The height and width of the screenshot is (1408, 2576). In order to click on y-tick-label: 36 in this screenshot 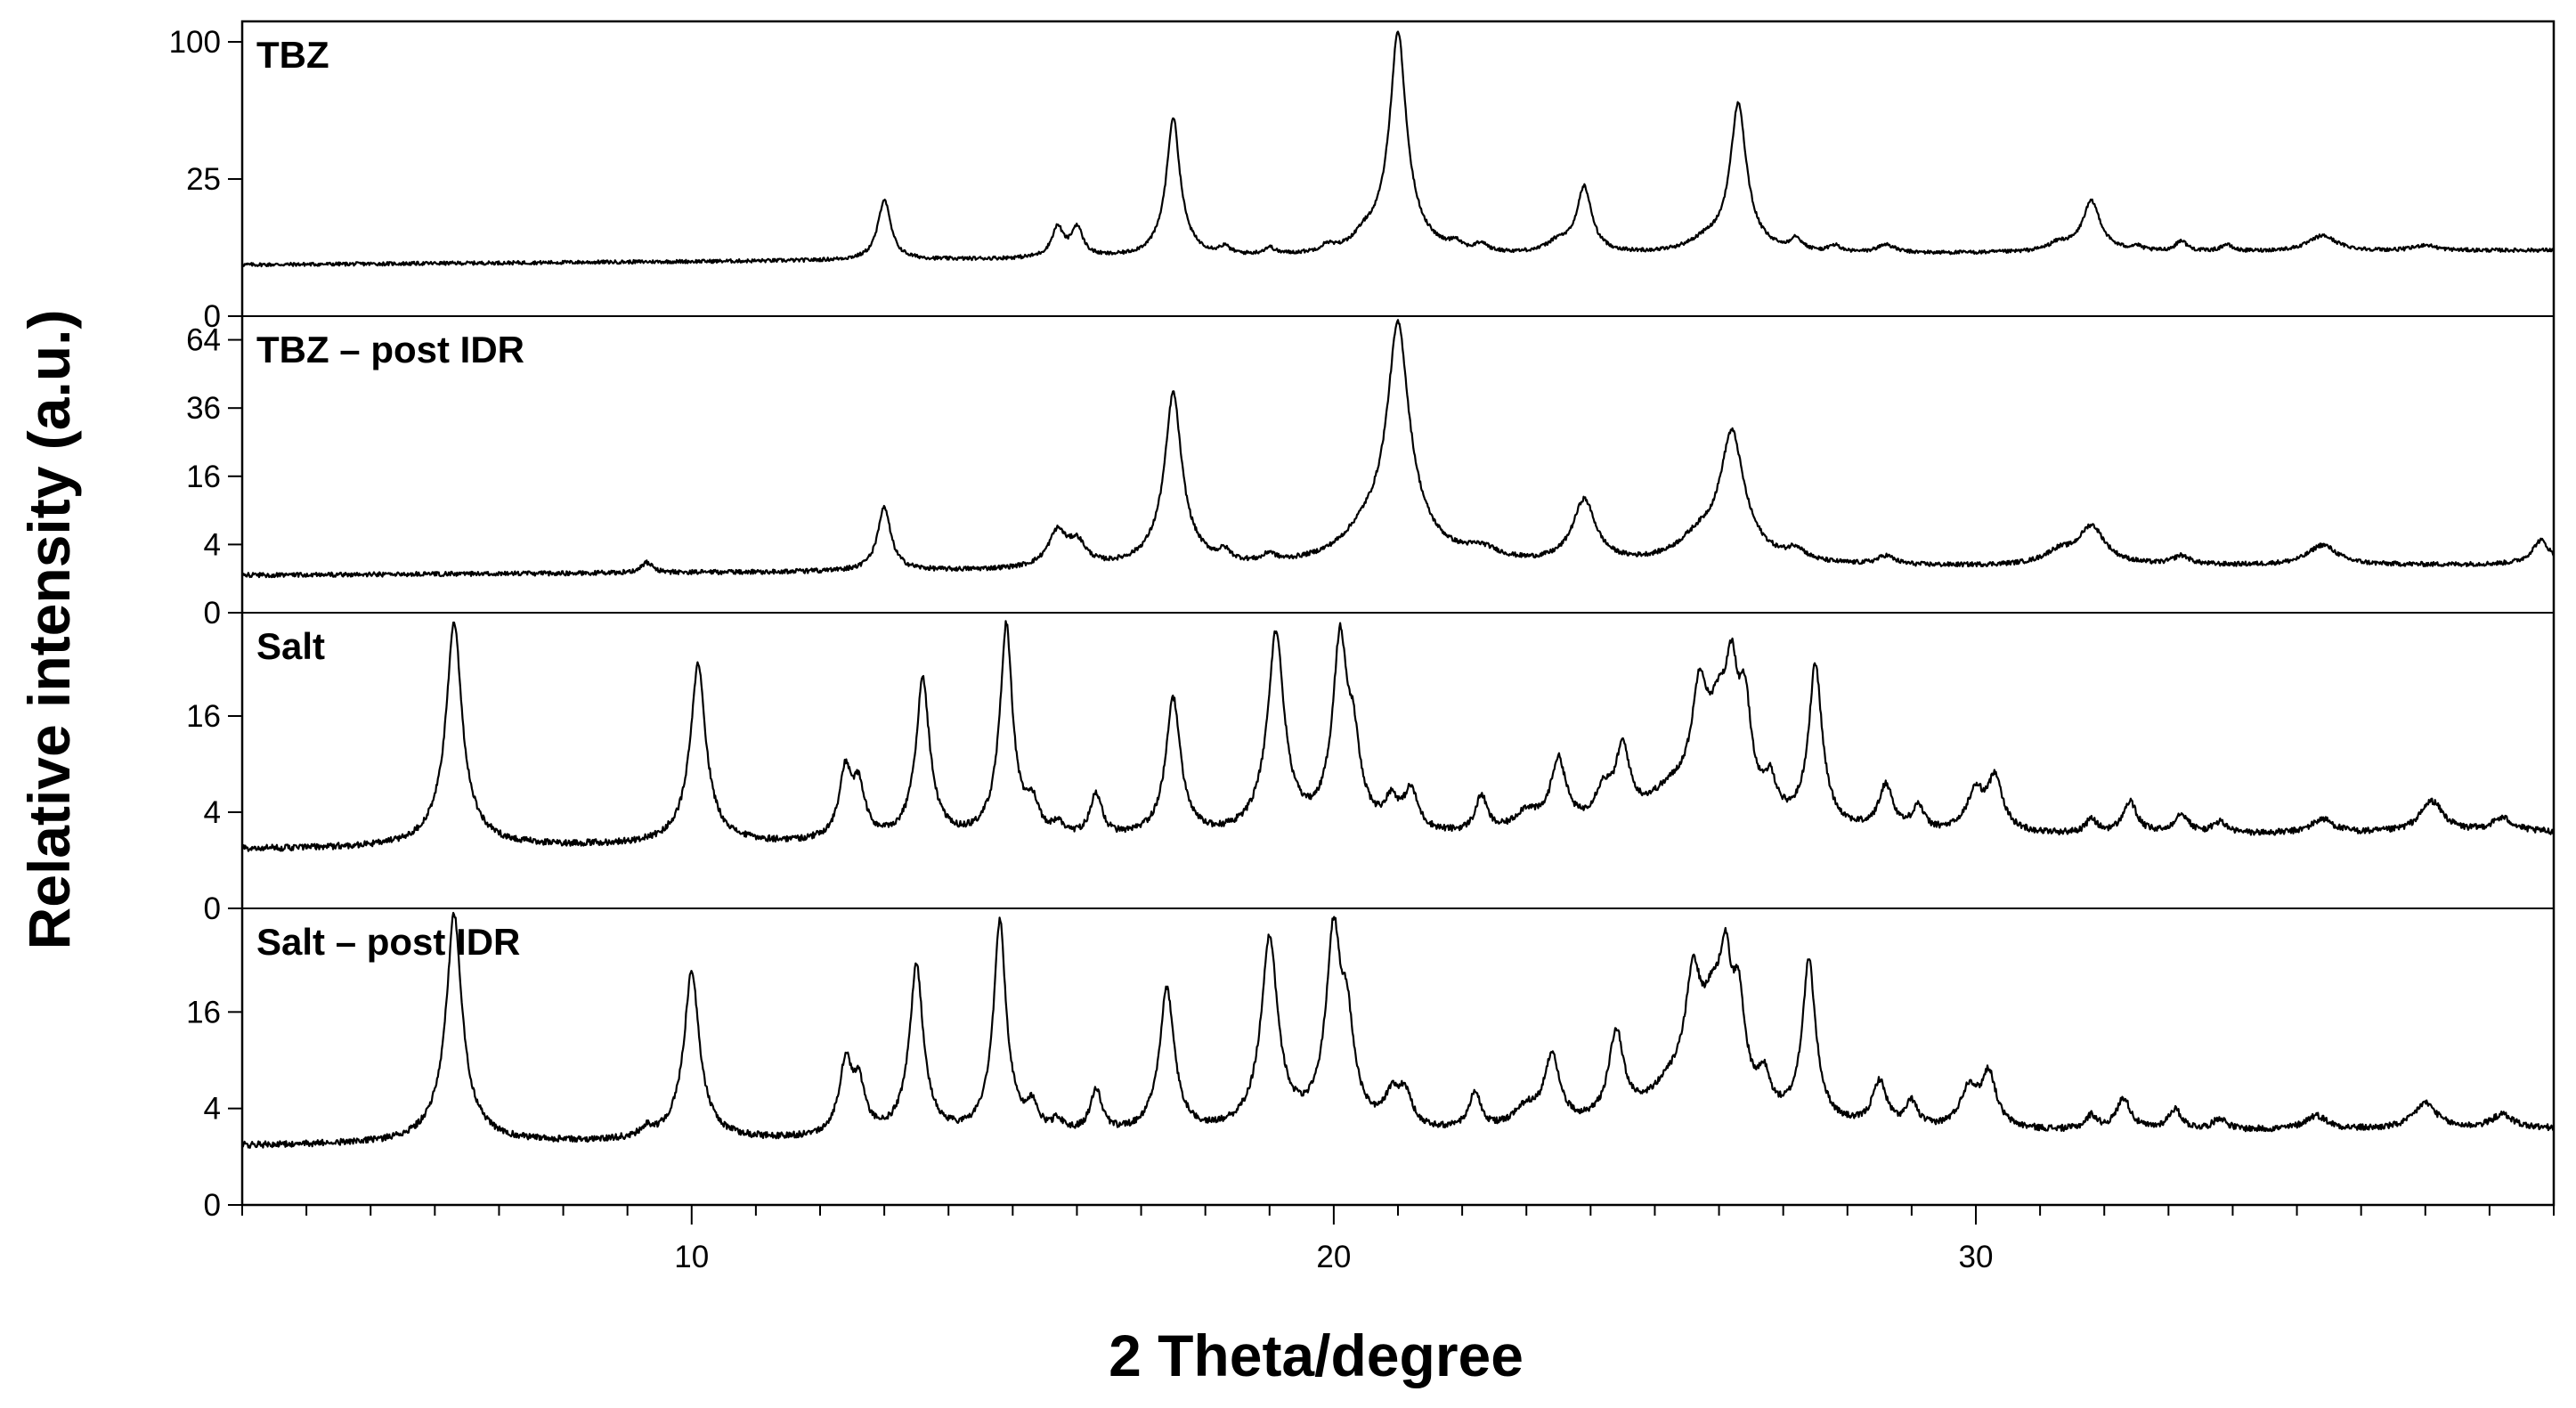, I will do `click(203, 408)`.